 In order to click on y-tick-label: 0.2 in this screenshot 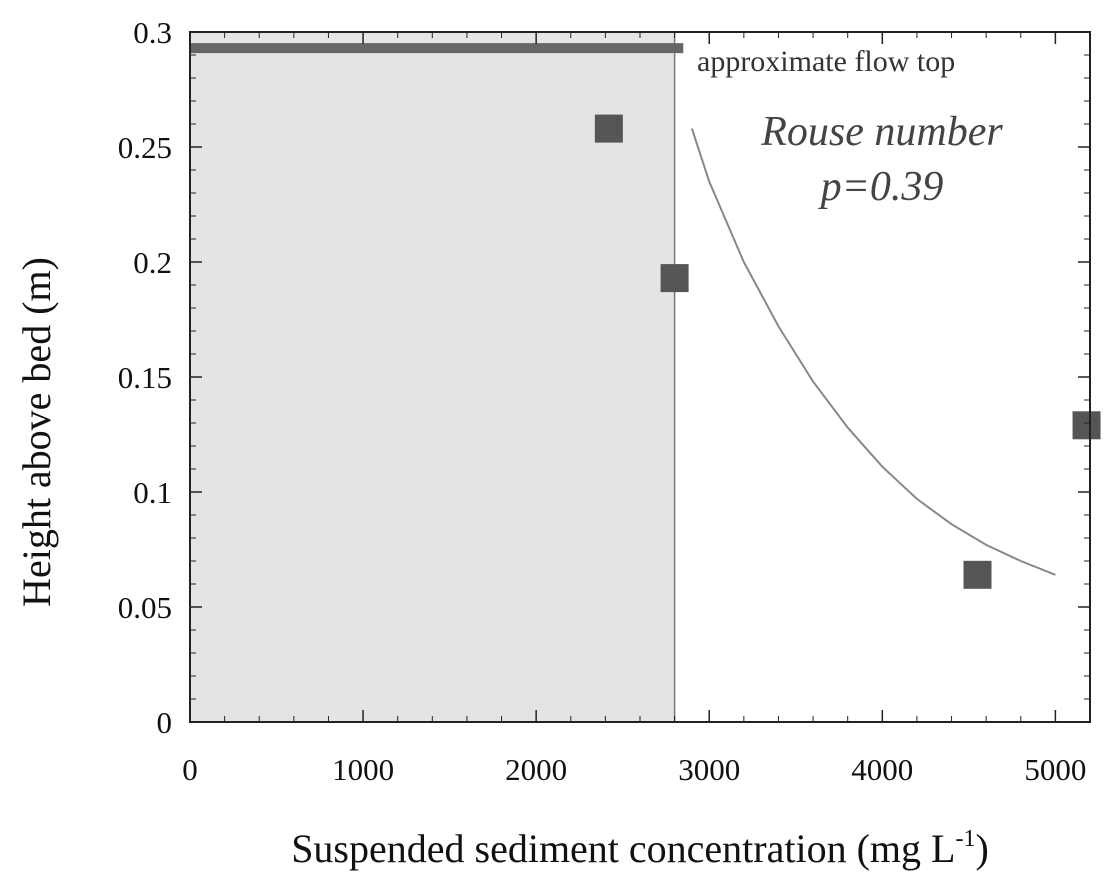, I will do `click(152, 262)`.